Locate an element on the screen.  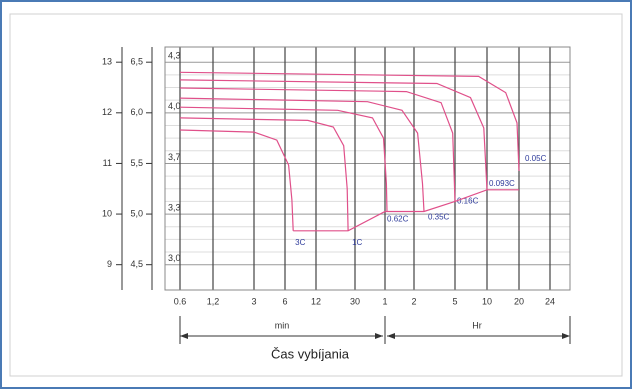
curve-label: 0.16C is located at coordinates (468, 201).